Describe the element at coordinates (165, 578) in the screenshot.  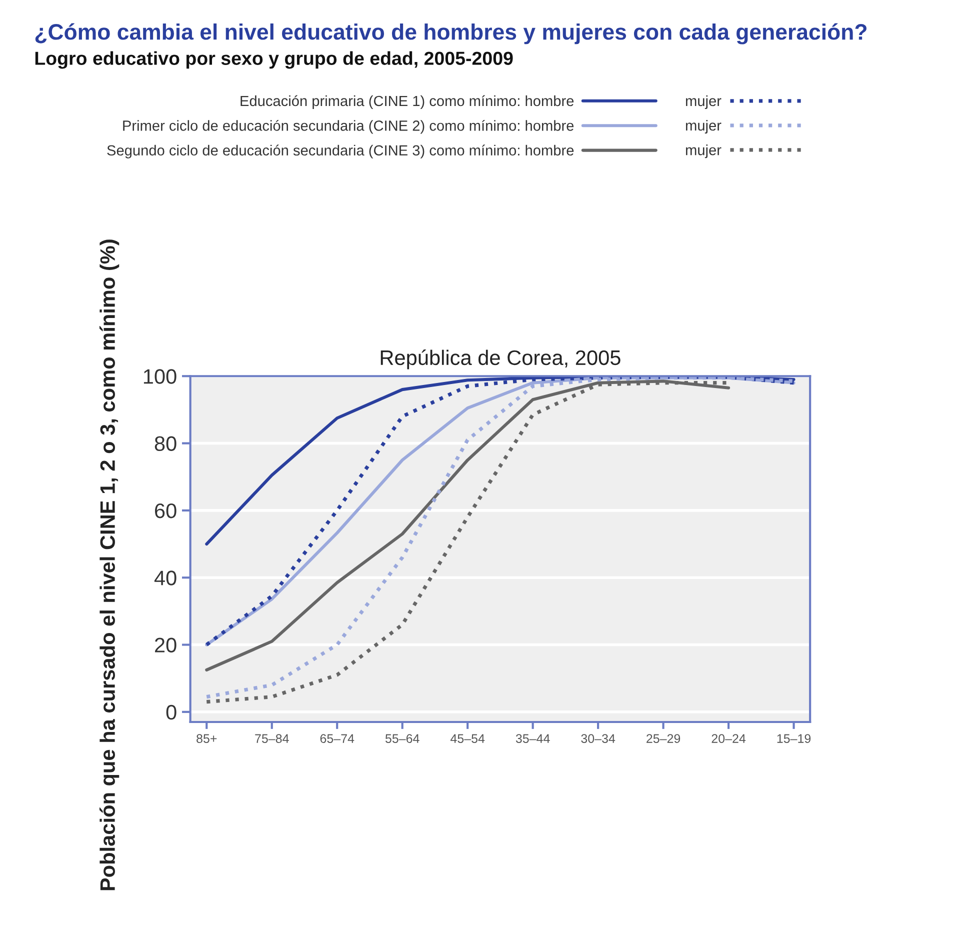
I see `y-tick-label: 40` at that location.